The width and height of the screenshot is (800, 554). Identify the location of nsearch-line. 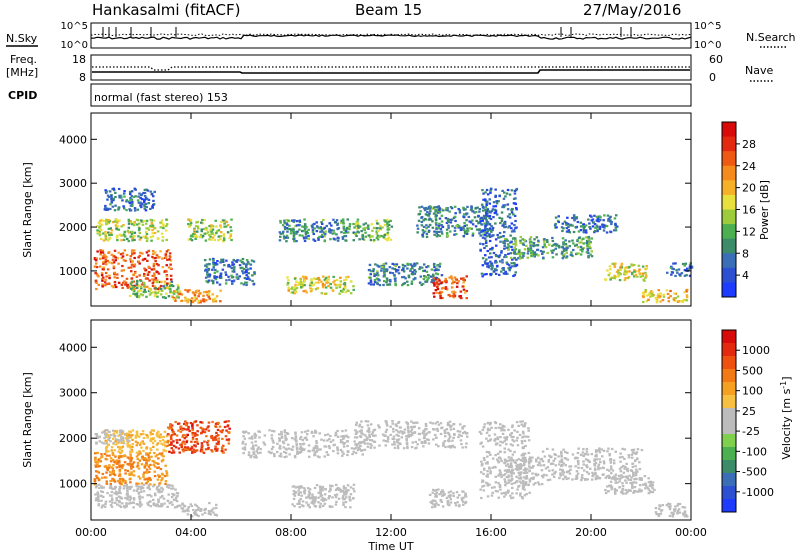
(391, 35).